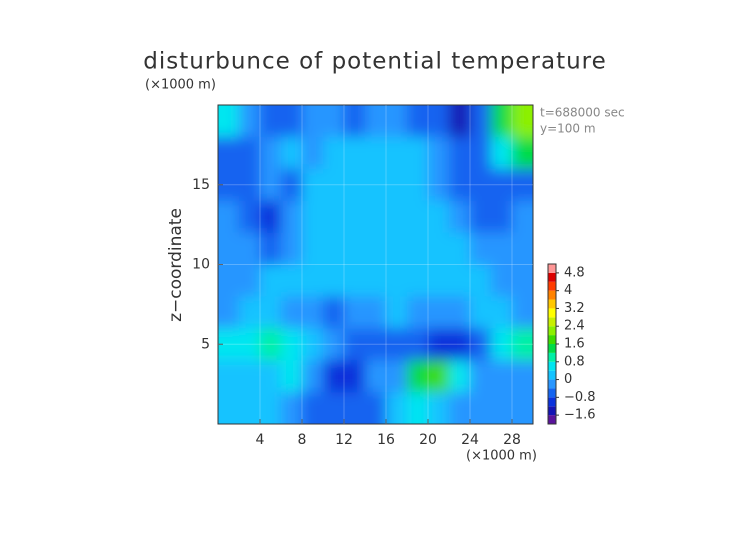 The width and height of the screenshot is (752, 536). I want to click on x-tick-label: 24, so click(470, 440).